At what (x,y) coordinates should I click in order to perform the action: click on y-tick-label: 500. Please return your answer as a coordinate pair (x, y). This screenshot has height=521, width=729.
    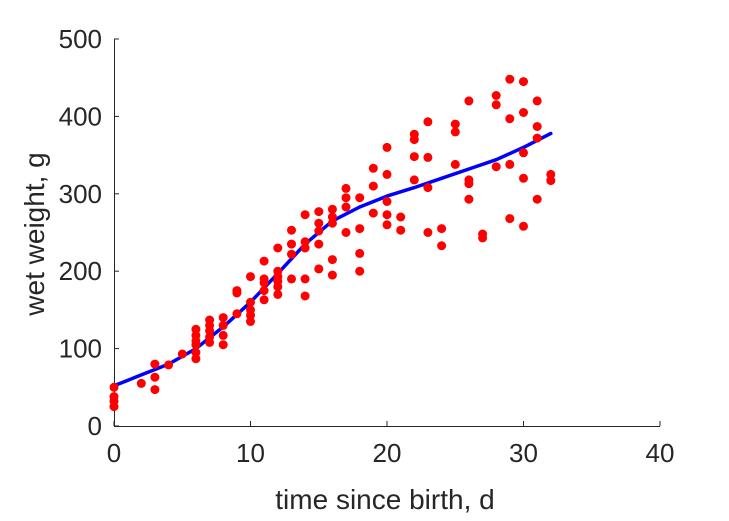
    Looking at the image, I should click on (80, 39).